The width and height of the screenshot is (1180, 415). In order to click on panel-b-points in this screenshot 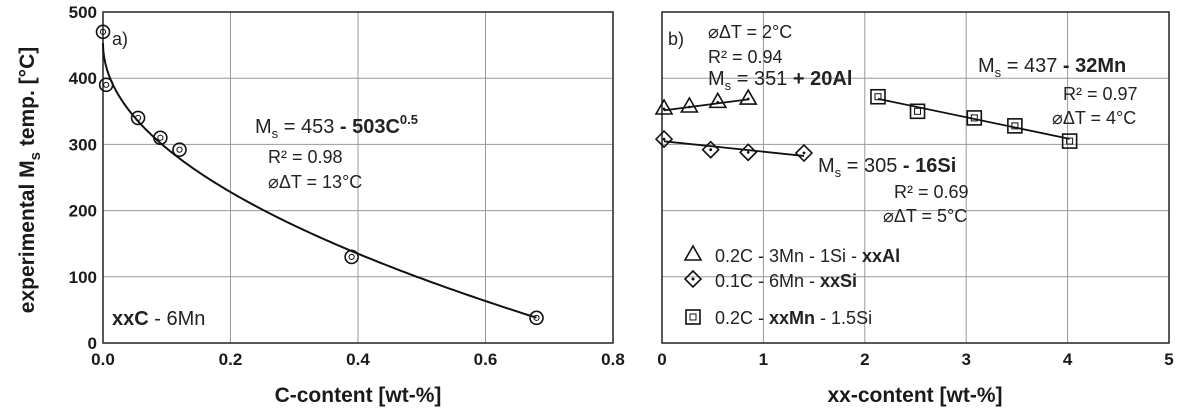, I will do `click(866, 125)`.